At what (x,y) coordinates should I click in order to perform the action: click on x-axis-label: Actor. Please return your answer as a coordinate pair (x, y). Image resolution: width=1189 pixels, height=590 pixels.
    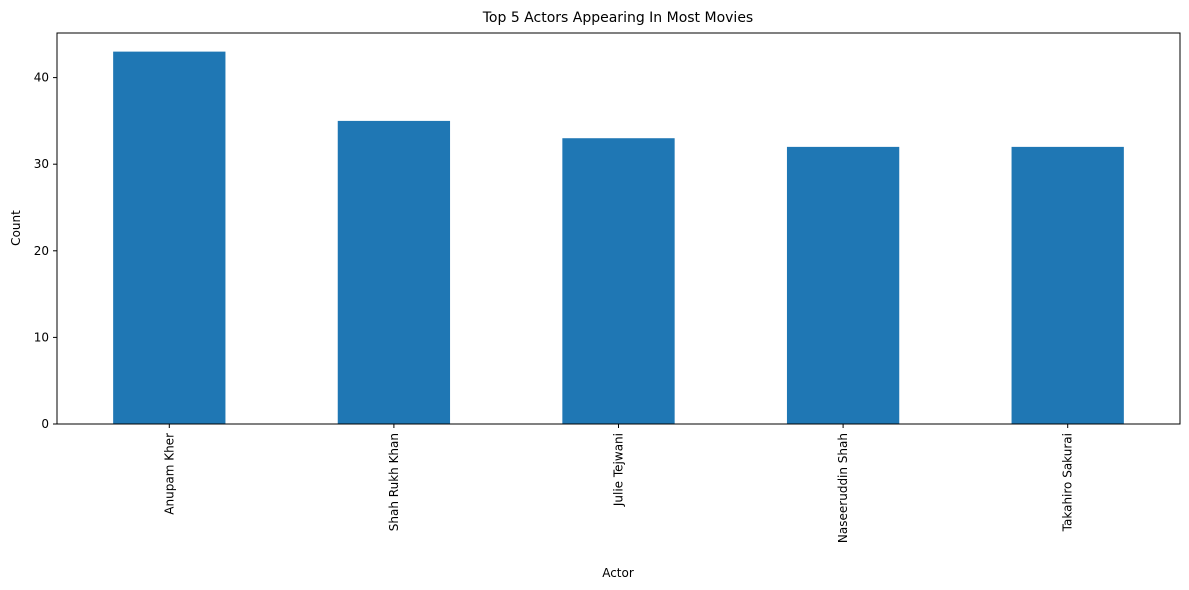
    Looking at the image, I should click on (618, 573).